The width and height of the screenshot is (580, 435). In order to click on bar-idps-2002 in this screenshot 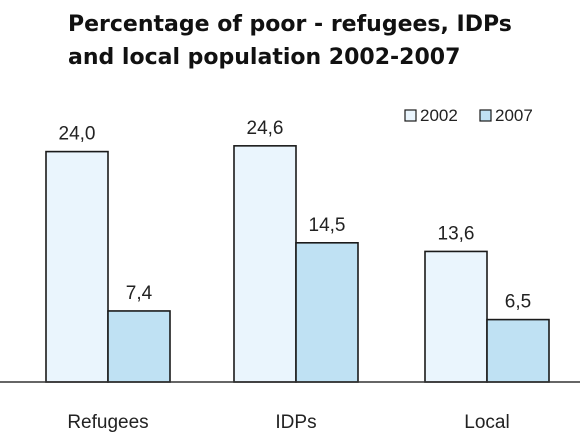, I will do `click(265, 264)`.